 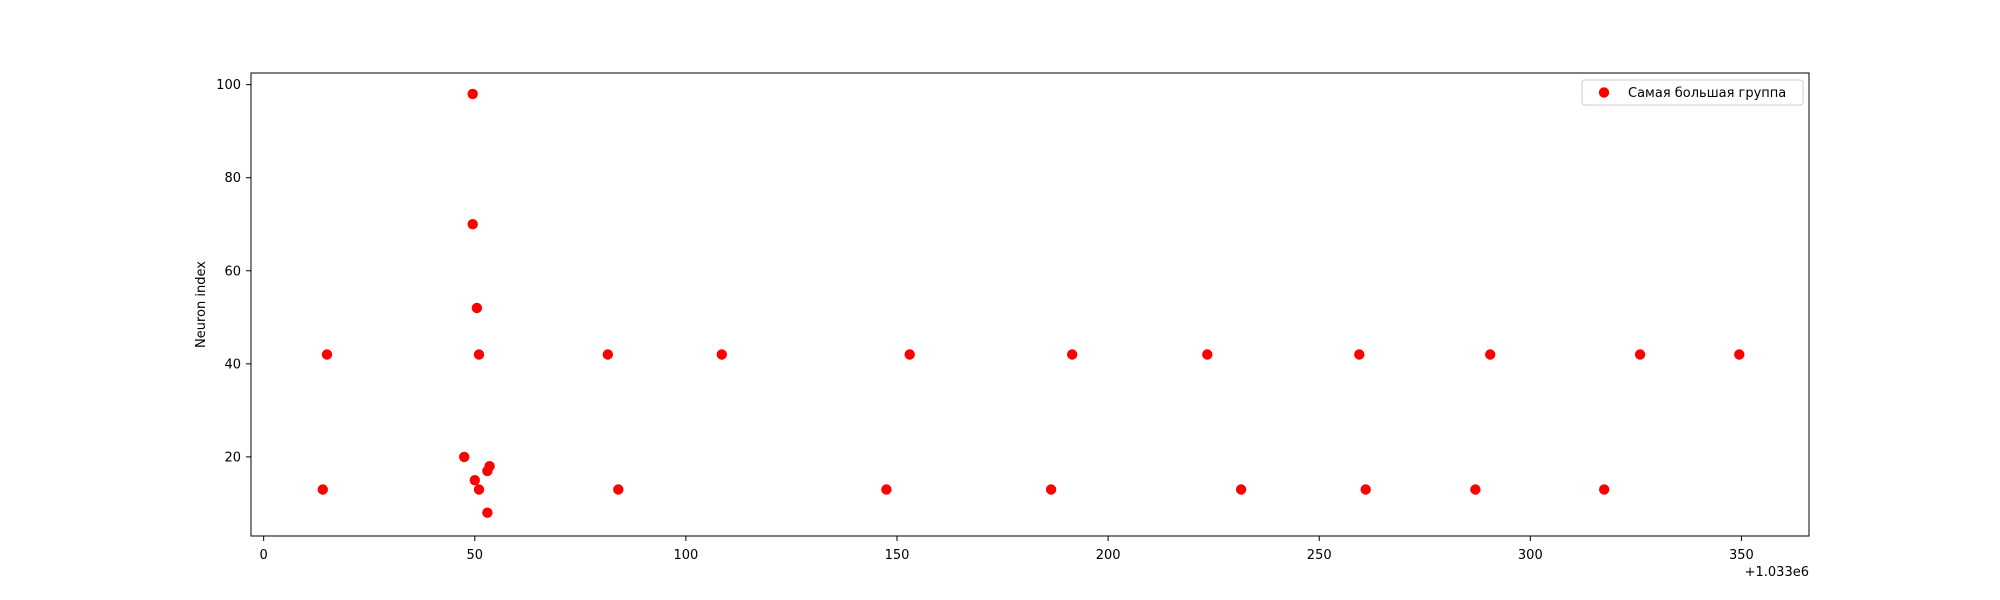 I want to click on x-tick-label: 50, so click(x=475, y=555).